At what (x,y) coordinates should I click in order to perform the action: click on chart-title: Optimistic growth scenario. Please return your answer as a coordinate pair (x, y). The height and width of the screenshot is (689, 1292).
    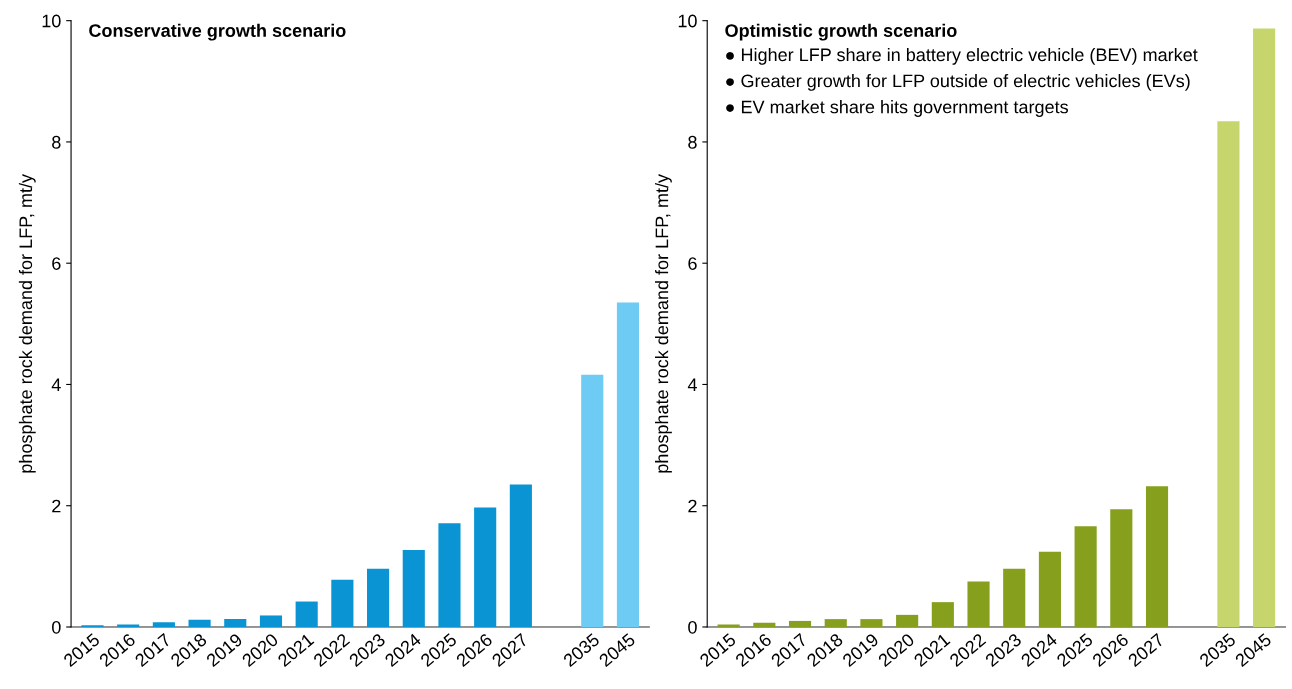
    Looking at the image, I should click on (841, 32).